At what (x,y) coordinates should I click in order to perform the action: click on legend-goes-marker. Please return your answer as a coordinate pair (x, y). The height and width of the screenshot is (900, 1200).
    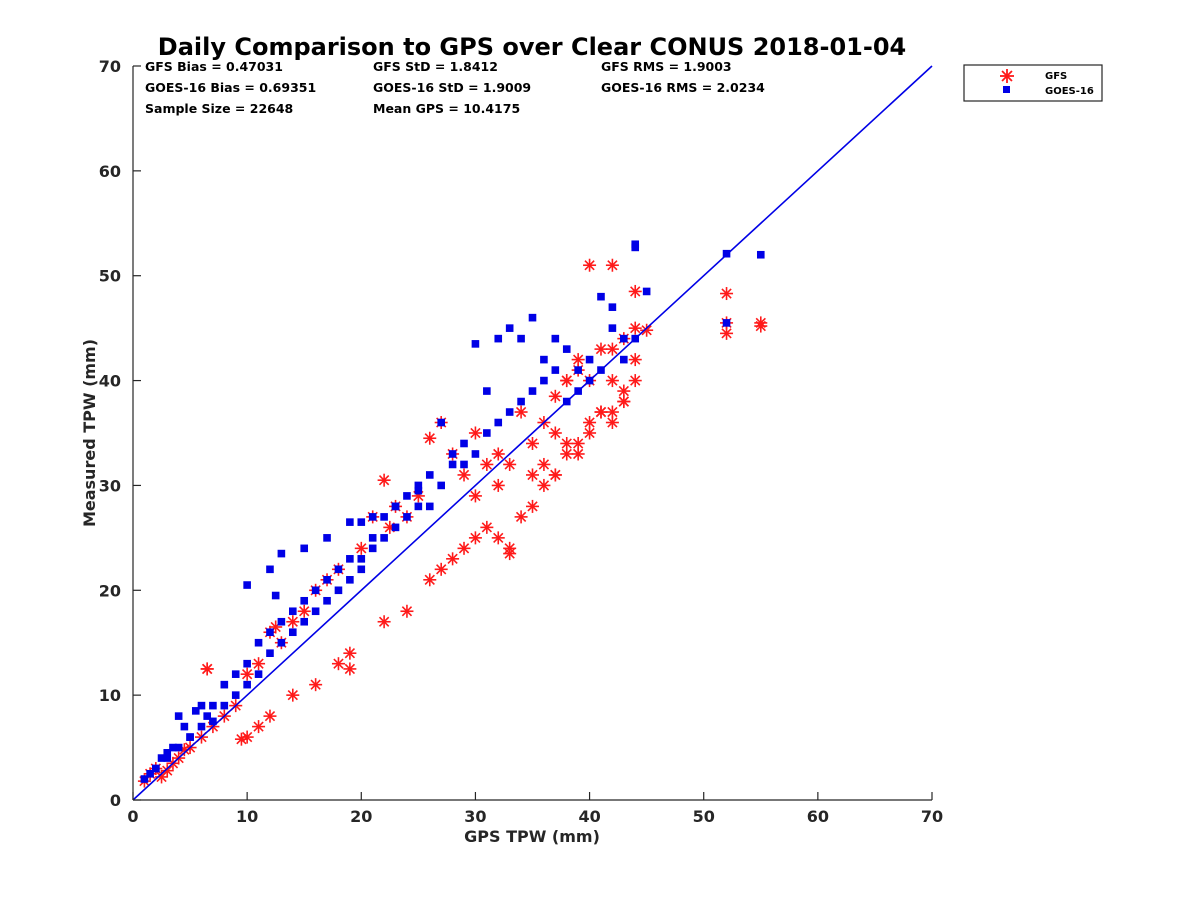
    Looking at the image, I should click on (1006, 89).